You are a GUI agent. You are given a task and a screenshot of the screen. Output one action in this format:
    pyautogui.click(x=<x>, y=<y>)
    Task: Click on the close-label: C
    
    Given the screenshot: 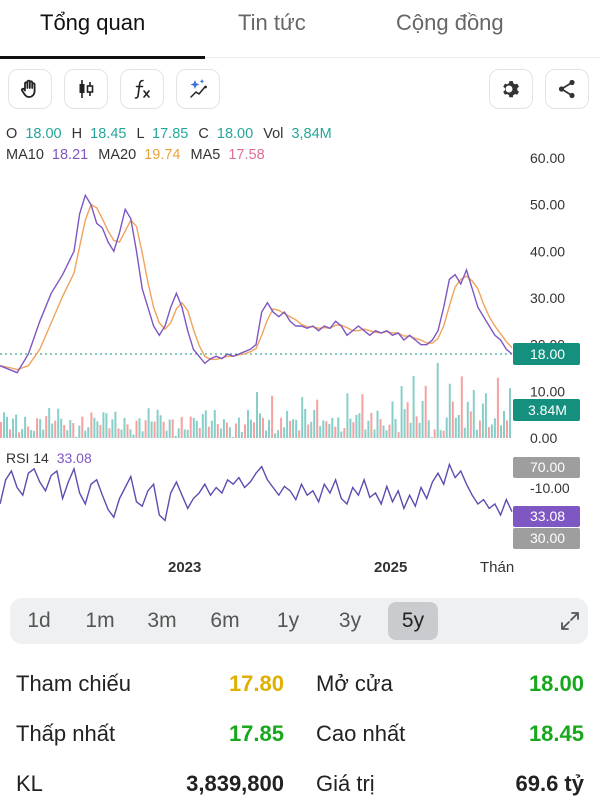 What is the action you would take?
    pyautogui.click(x=203, y=134)
    